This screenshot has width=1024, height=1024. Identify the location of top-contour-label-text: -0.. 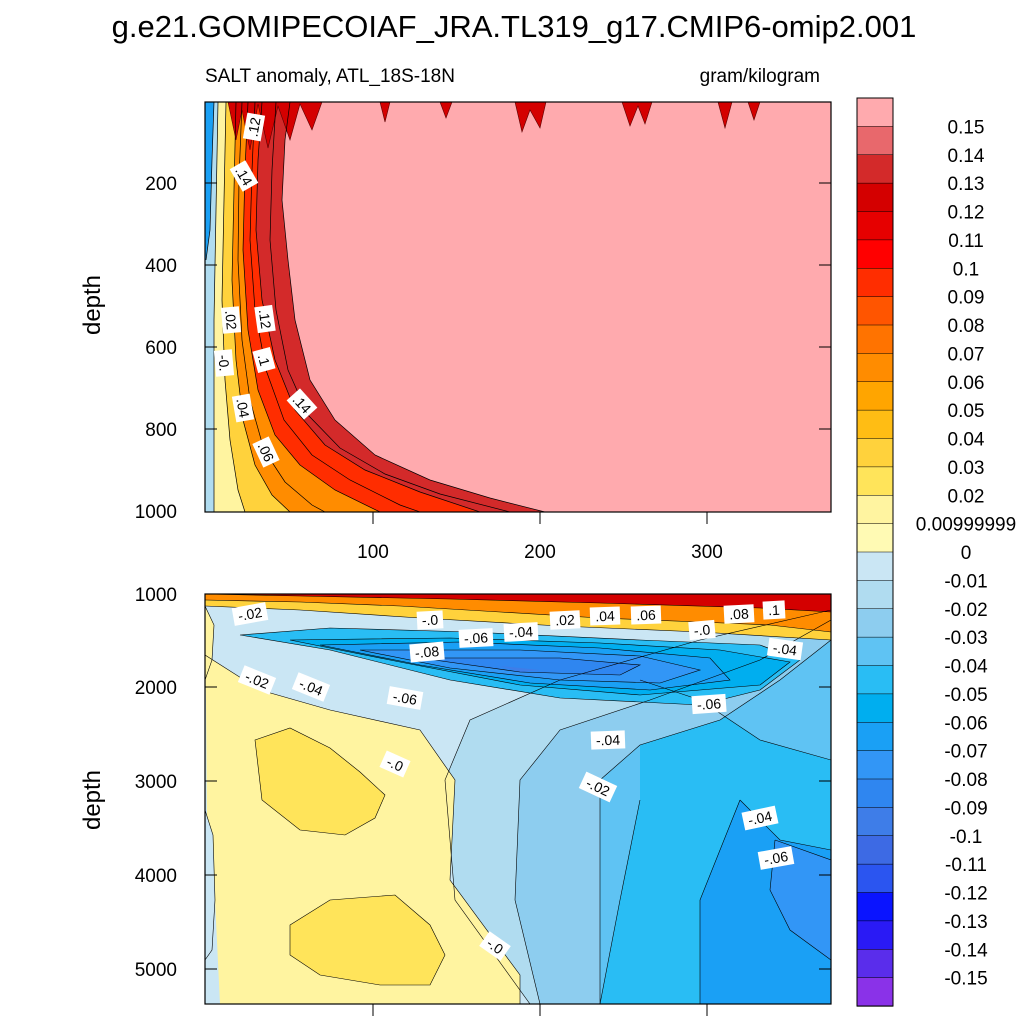
(223, 363).